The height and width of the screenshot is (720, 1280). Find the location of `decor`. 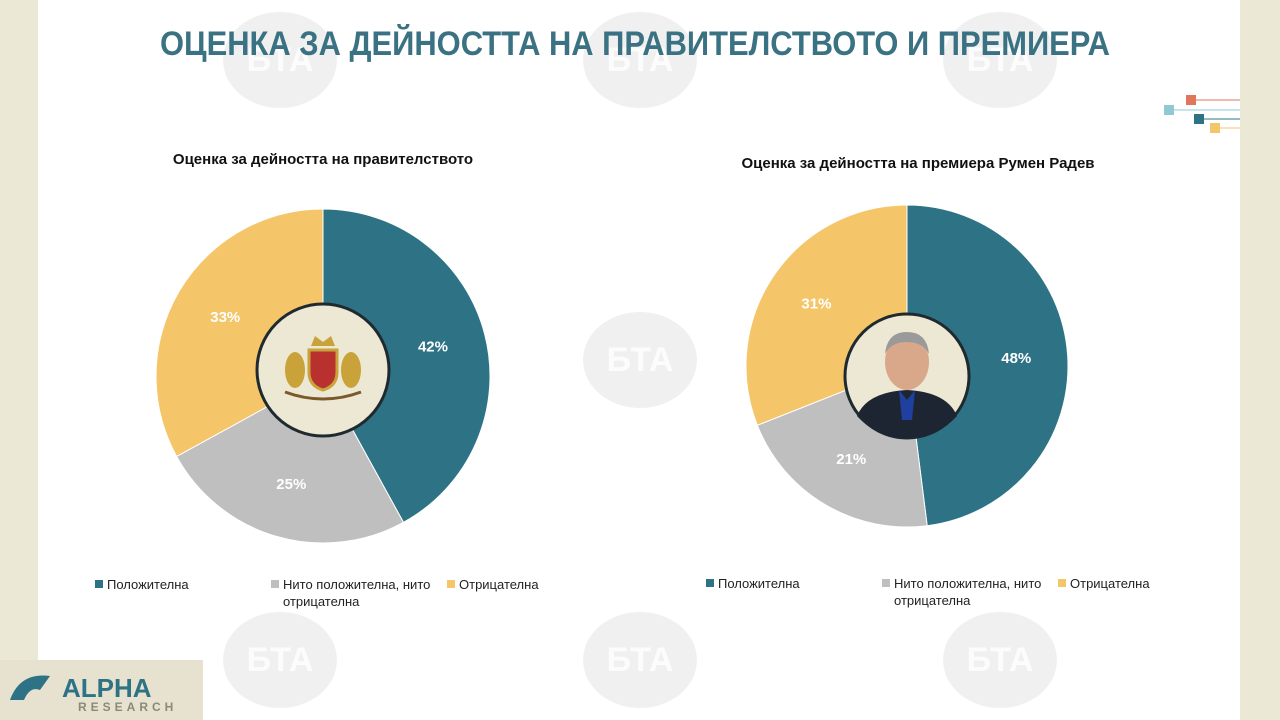

decor is located at coordinates (1202, 114).